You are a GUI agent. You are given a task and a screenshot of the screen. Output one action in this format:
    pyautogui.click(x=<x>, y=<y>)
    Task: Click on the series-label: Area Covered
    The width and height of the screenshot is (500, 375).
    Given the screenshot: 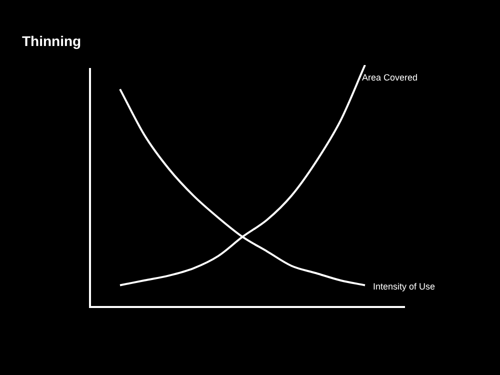 What is the action you would take?
    pyautogui.click(x=390, y=77)
    